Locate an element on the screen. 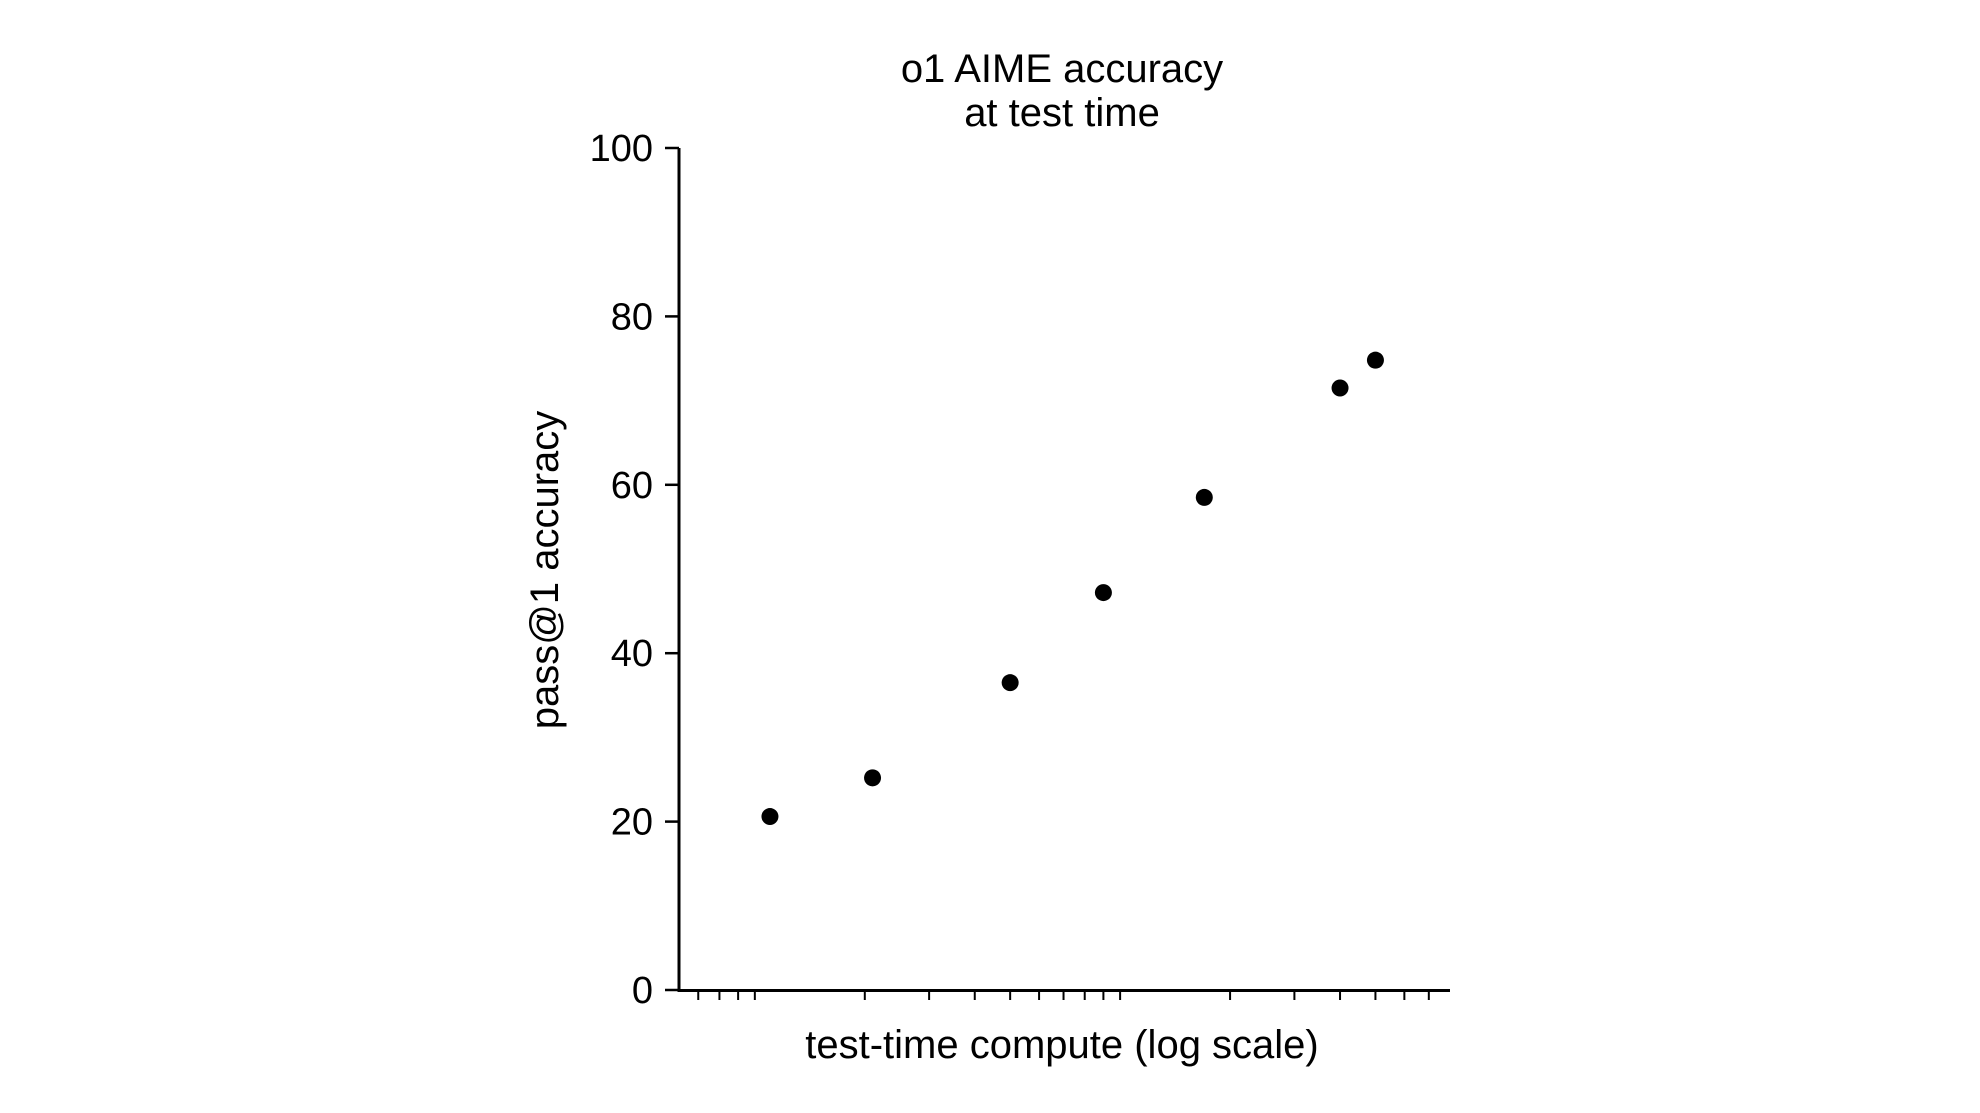 The height and width of the screenshot is (1113, 1980). y-tick-label: 0 is located at coordinates (642, 991).